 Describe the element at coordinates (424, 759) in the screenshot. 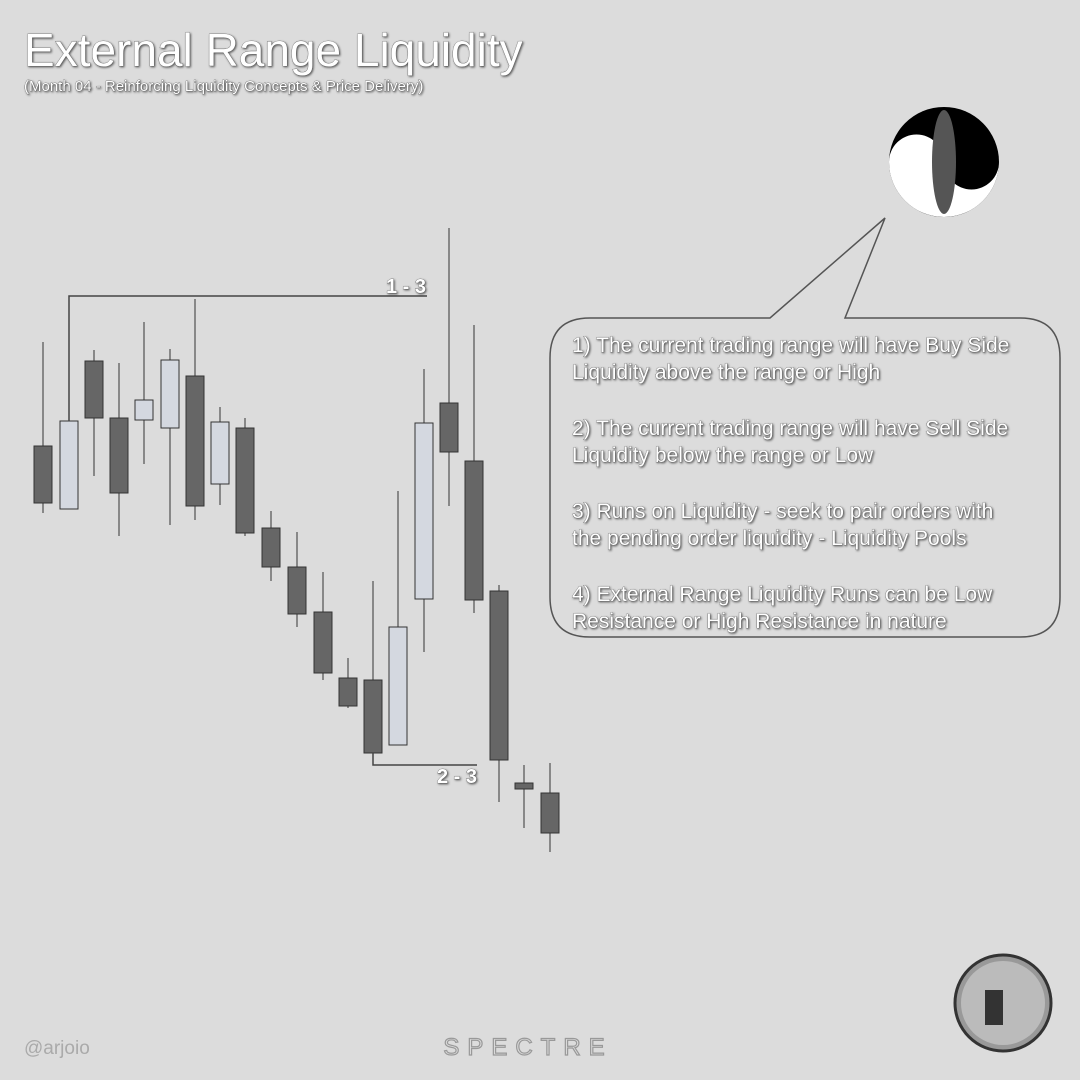

I see `range-low-line` at that location.